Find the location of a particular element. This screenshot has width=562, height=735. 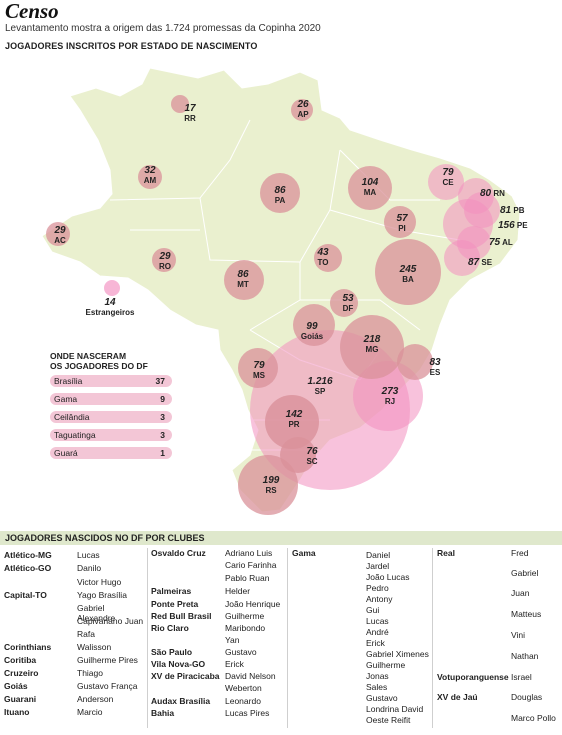

club-name: Capital-TO is located at coordinates (25, 595).